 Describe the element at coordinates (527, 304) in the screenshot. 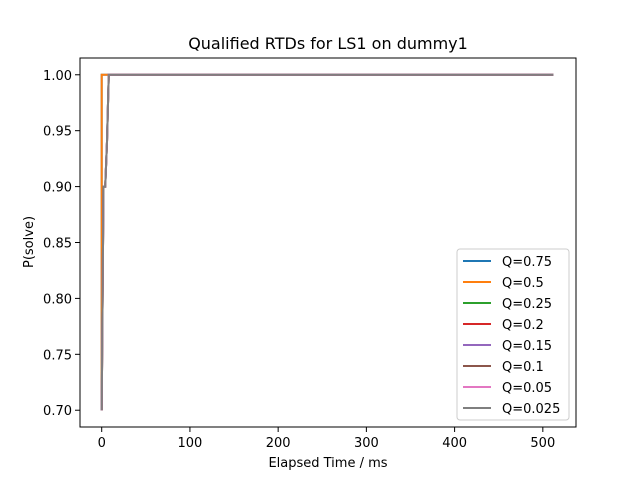

I see `legend-label-2: Q=0.25` at that location.